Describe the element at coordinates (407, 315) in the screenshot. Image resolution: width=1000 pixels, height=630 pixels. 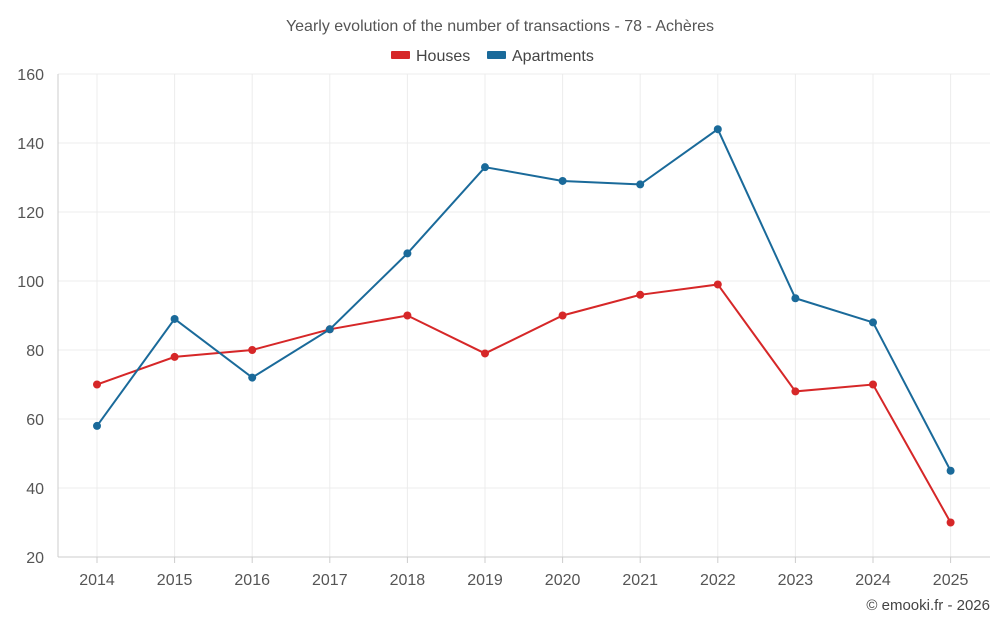
I see `data-point-houses-2018` at that location.